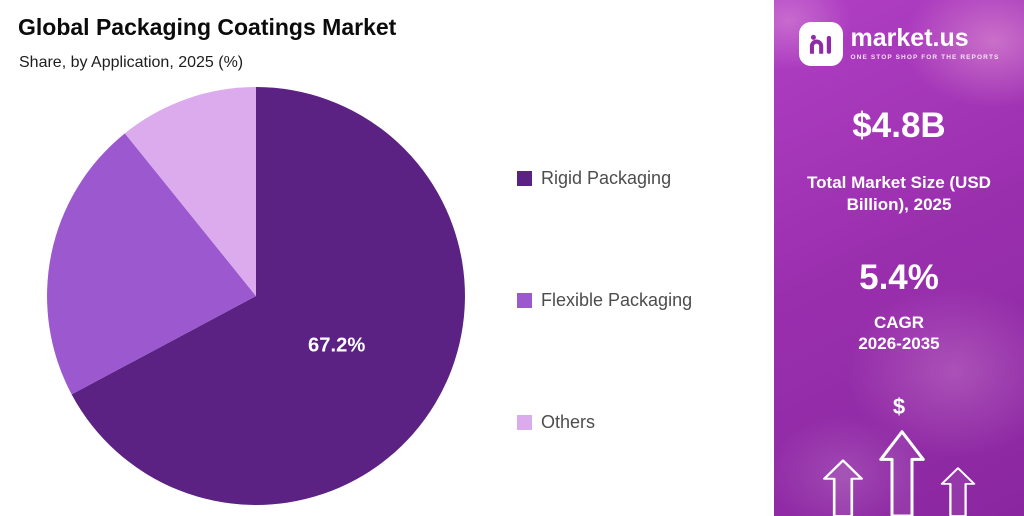 The width and height of the screenshot is (1024, 516). What do you see at coordinates (524, 422) in the screenshot?
I see `legend-swatch-others` at bounding box center [524, 422].